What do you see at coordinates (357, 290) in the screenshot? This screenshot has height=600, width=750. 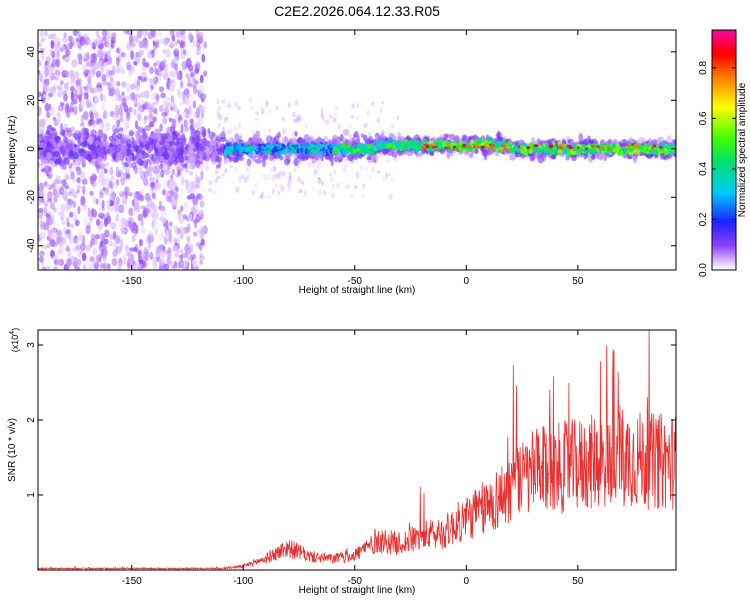 I see `spectrogram-x-label: Height of straight line (km)` at bounding box center [357, 290].